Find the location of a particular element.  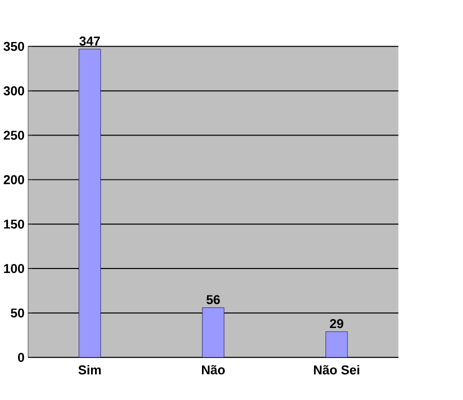

y-tick-label: 0 is located at coordinates (21, 357).